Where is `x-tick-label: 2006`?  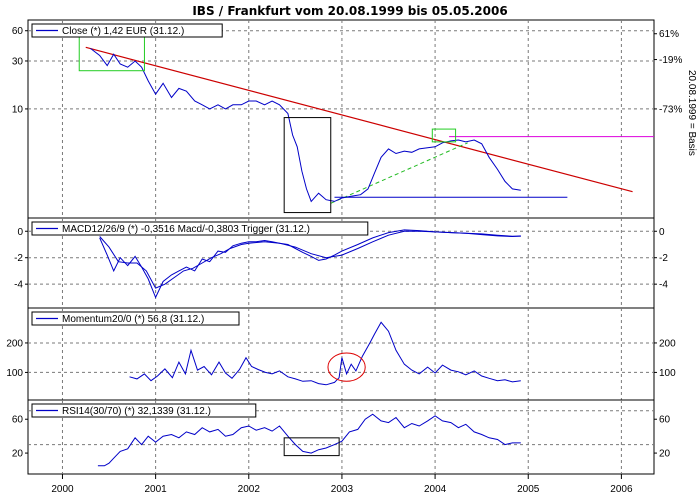
x-tick-label: 2006 is located at coordinates (621, 489).